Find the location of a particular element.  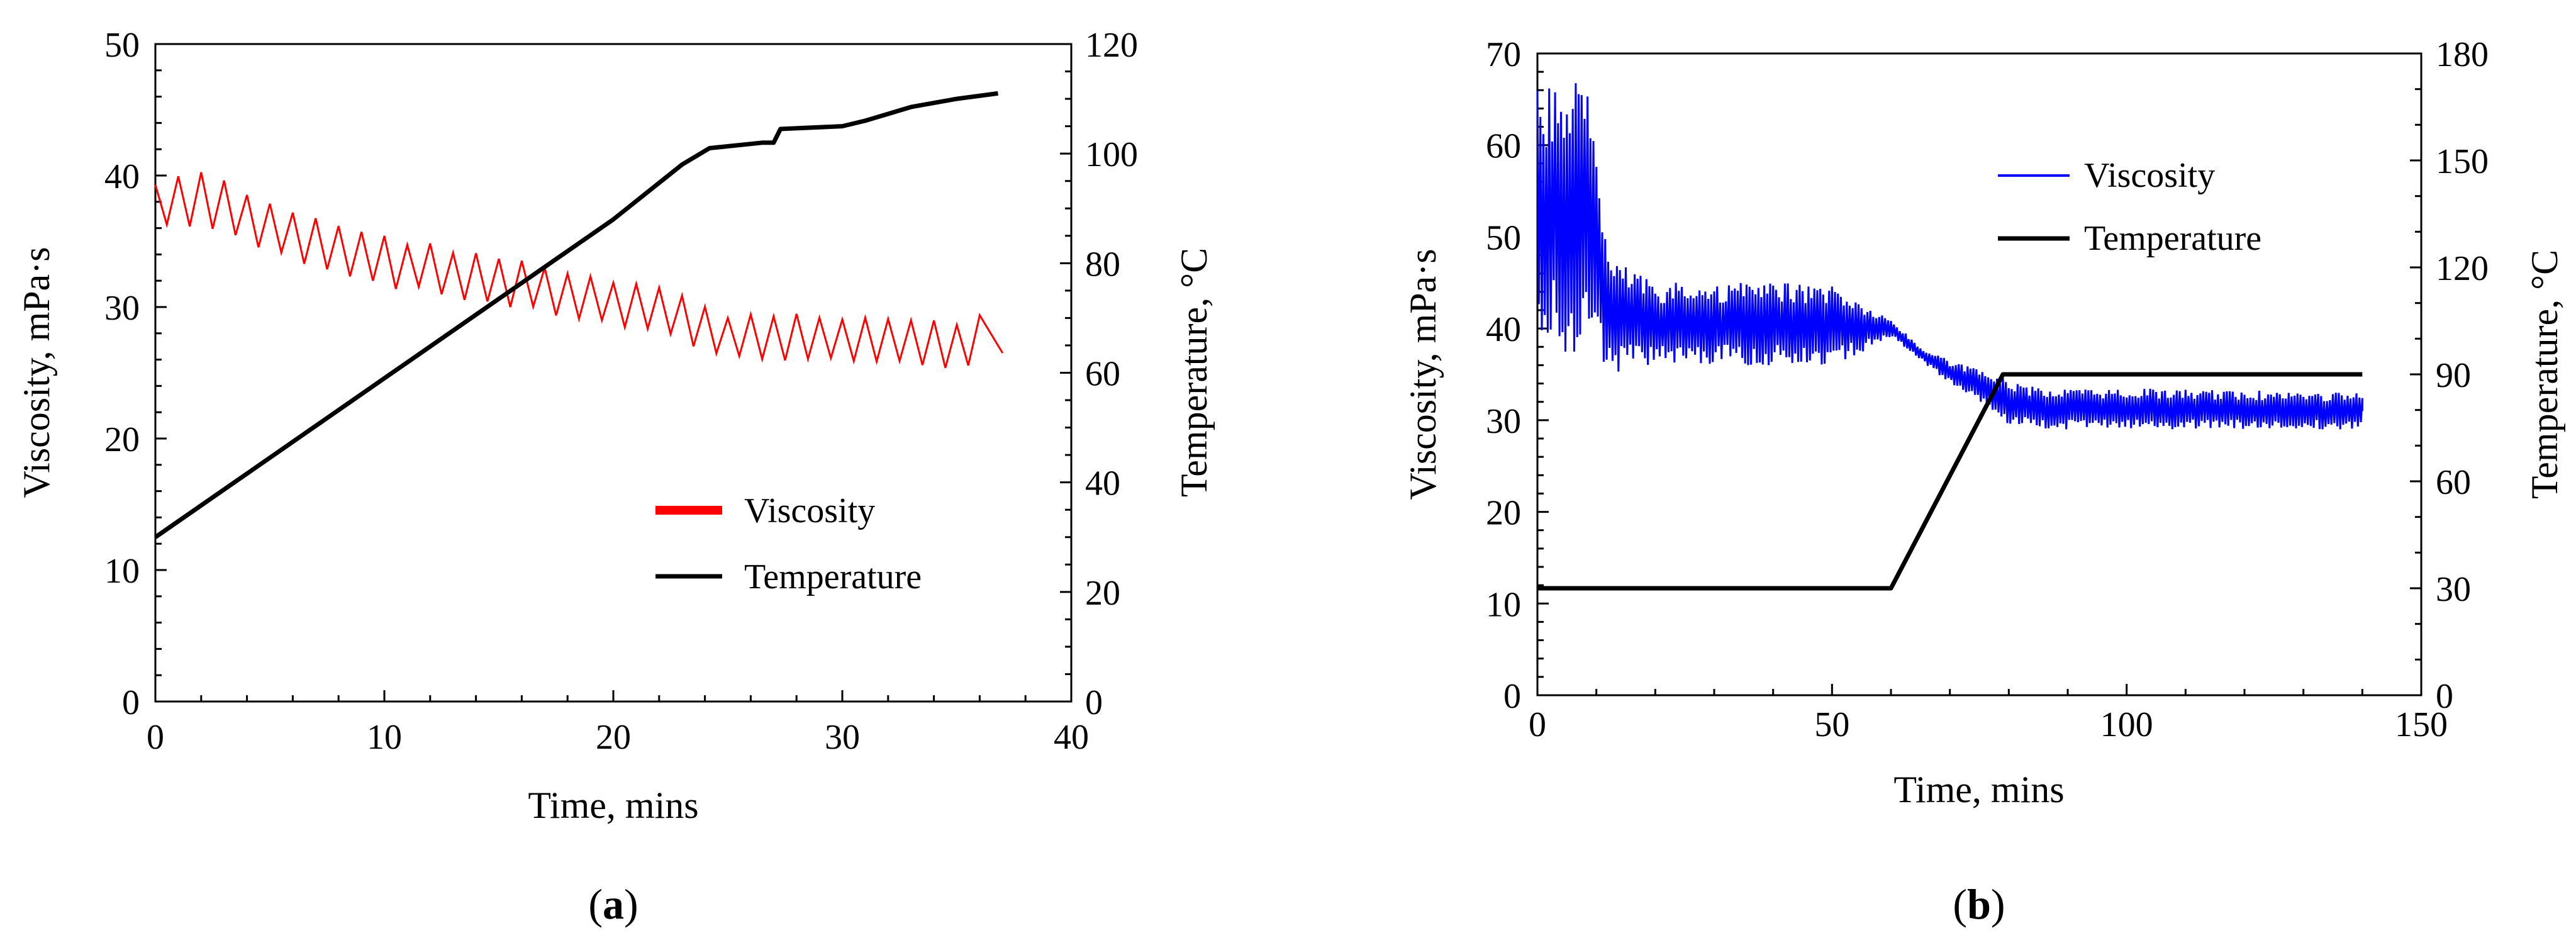

y2-tick-b-6: 180 is located at coordinates (2462, 54).